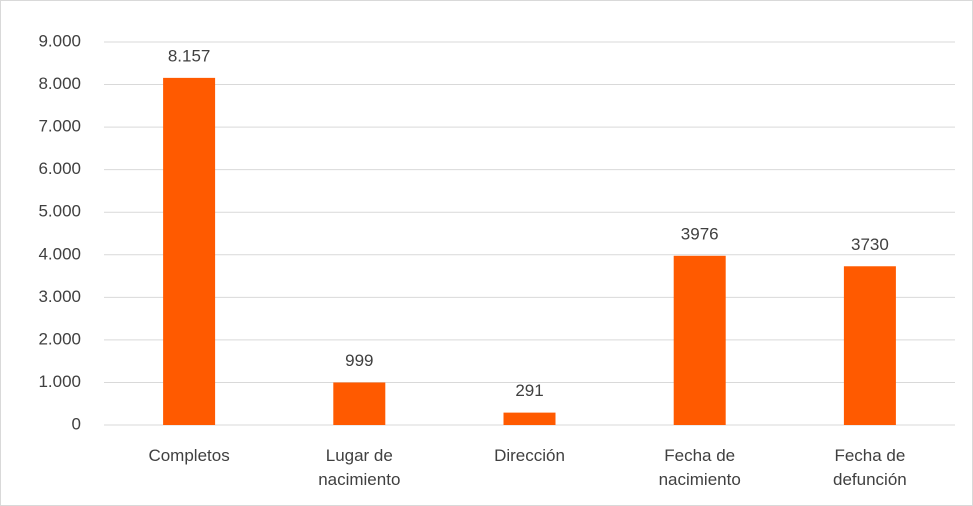  I want to click on y-tick-label: 2.000, so click(59, 338).